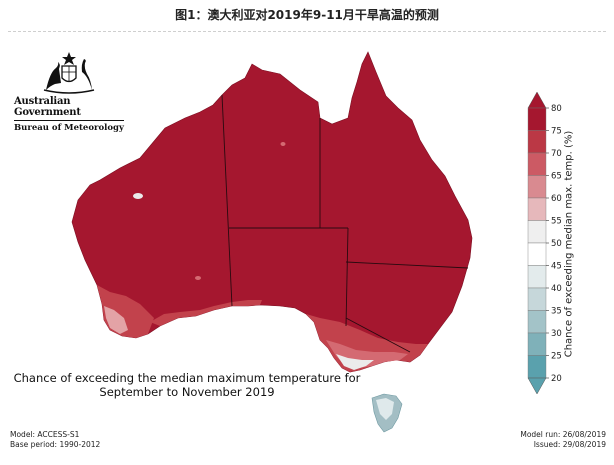 The image size is (614, 465). Describe the element at coordinates (537, 386) in the screenshot. I see `legend-arrow-bottom` at that location.